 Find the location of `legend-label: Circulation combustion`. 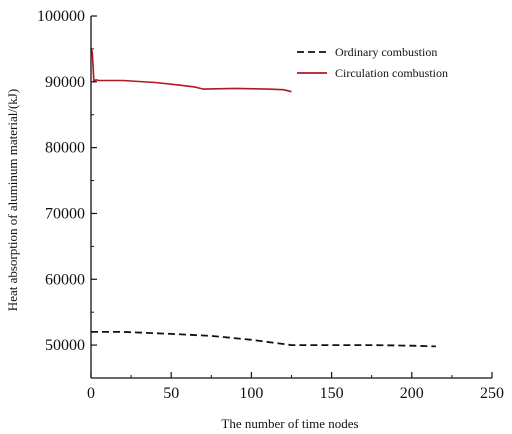

legend-label: Circulation combustion is located at coordinates (391, 73).